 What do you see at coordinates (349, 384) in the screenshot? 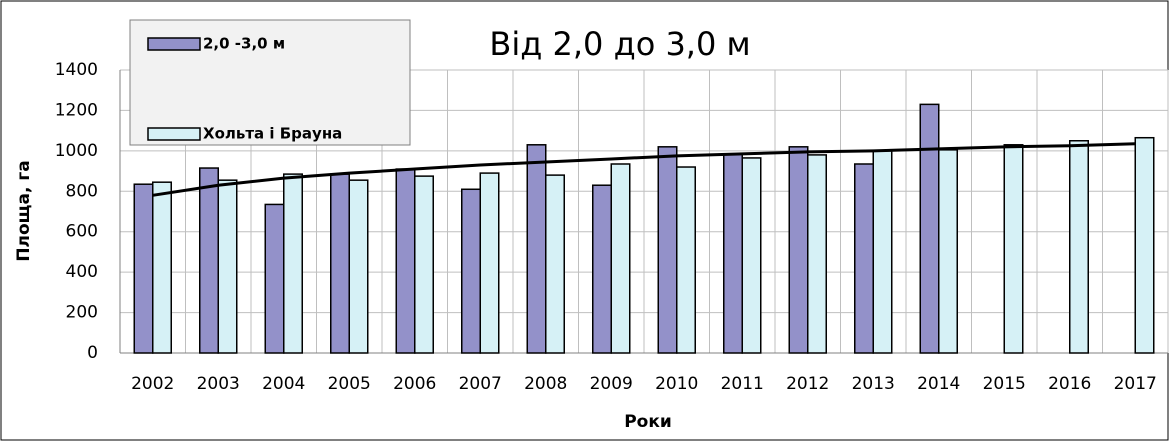
I see `x-tick-label: 2005` at bounding box center [349, 384].